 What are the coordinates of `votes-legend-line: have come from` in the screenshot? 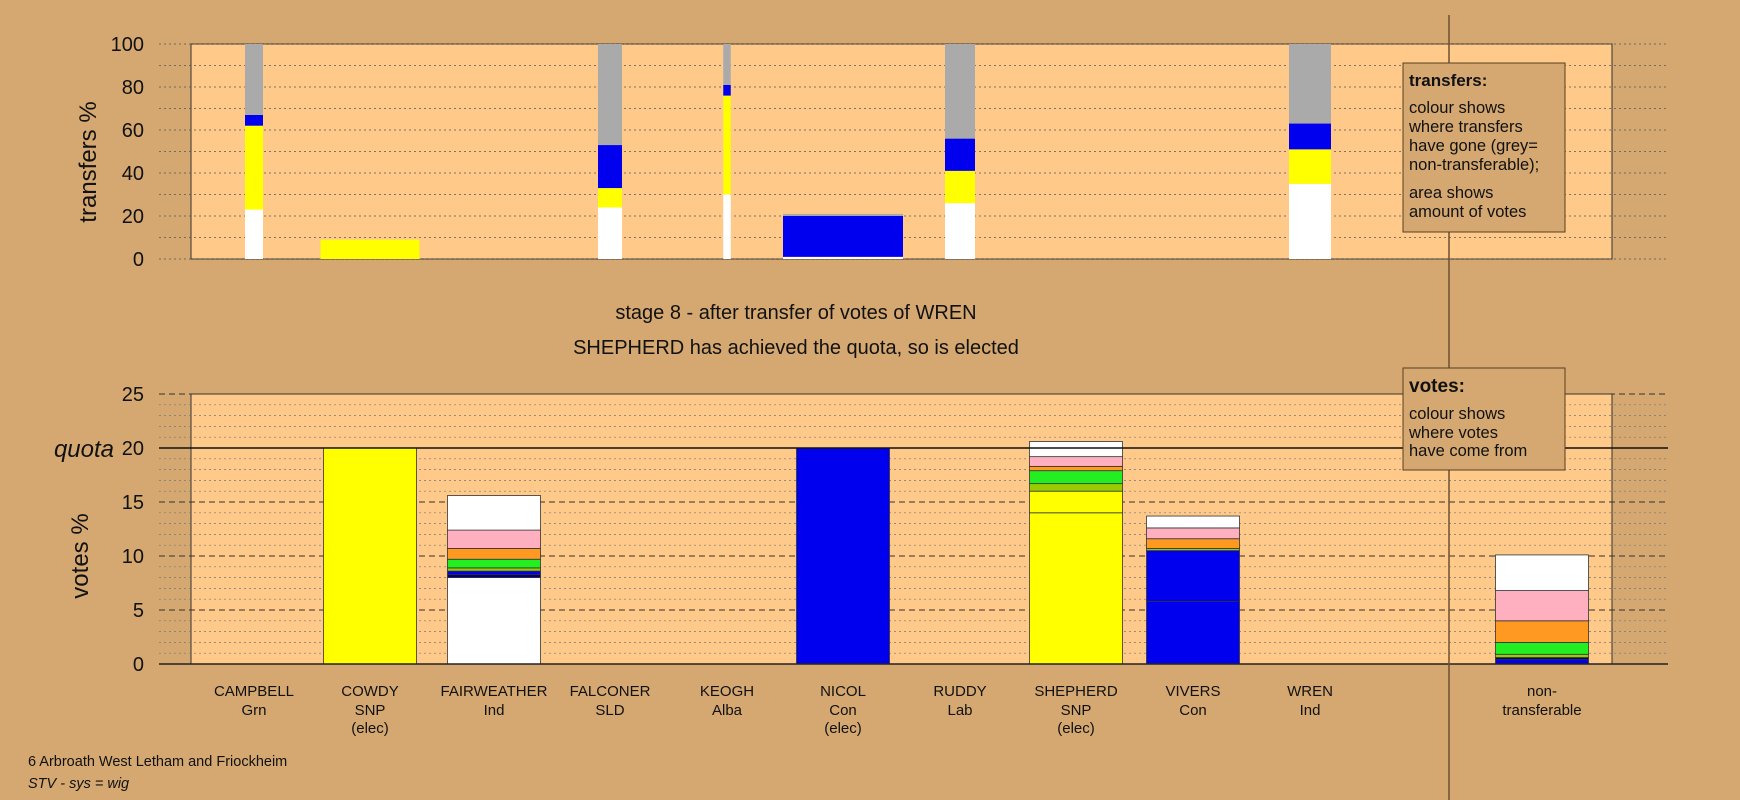 It's located at (1468, 451).